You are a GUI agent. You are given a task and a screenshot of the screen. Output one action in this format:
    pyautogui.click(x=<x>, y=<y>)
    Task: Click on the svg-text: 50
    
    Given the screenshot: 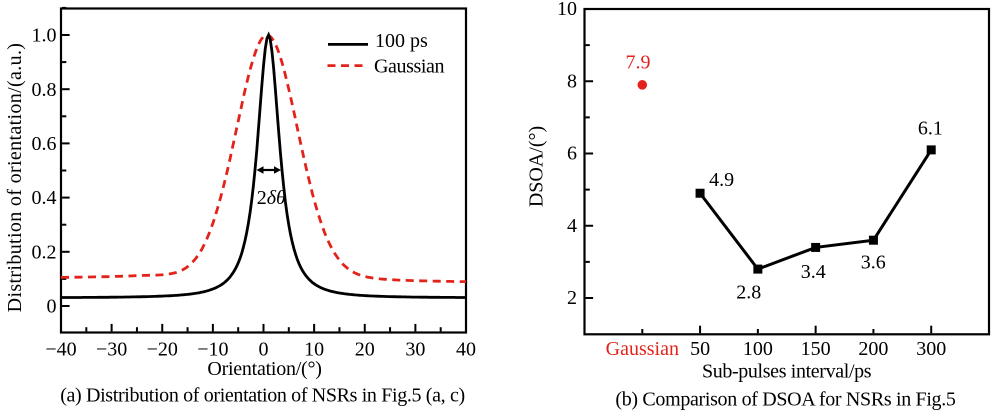 What is the action you would take?
    pyautogui.click(x=700, y=349)
    